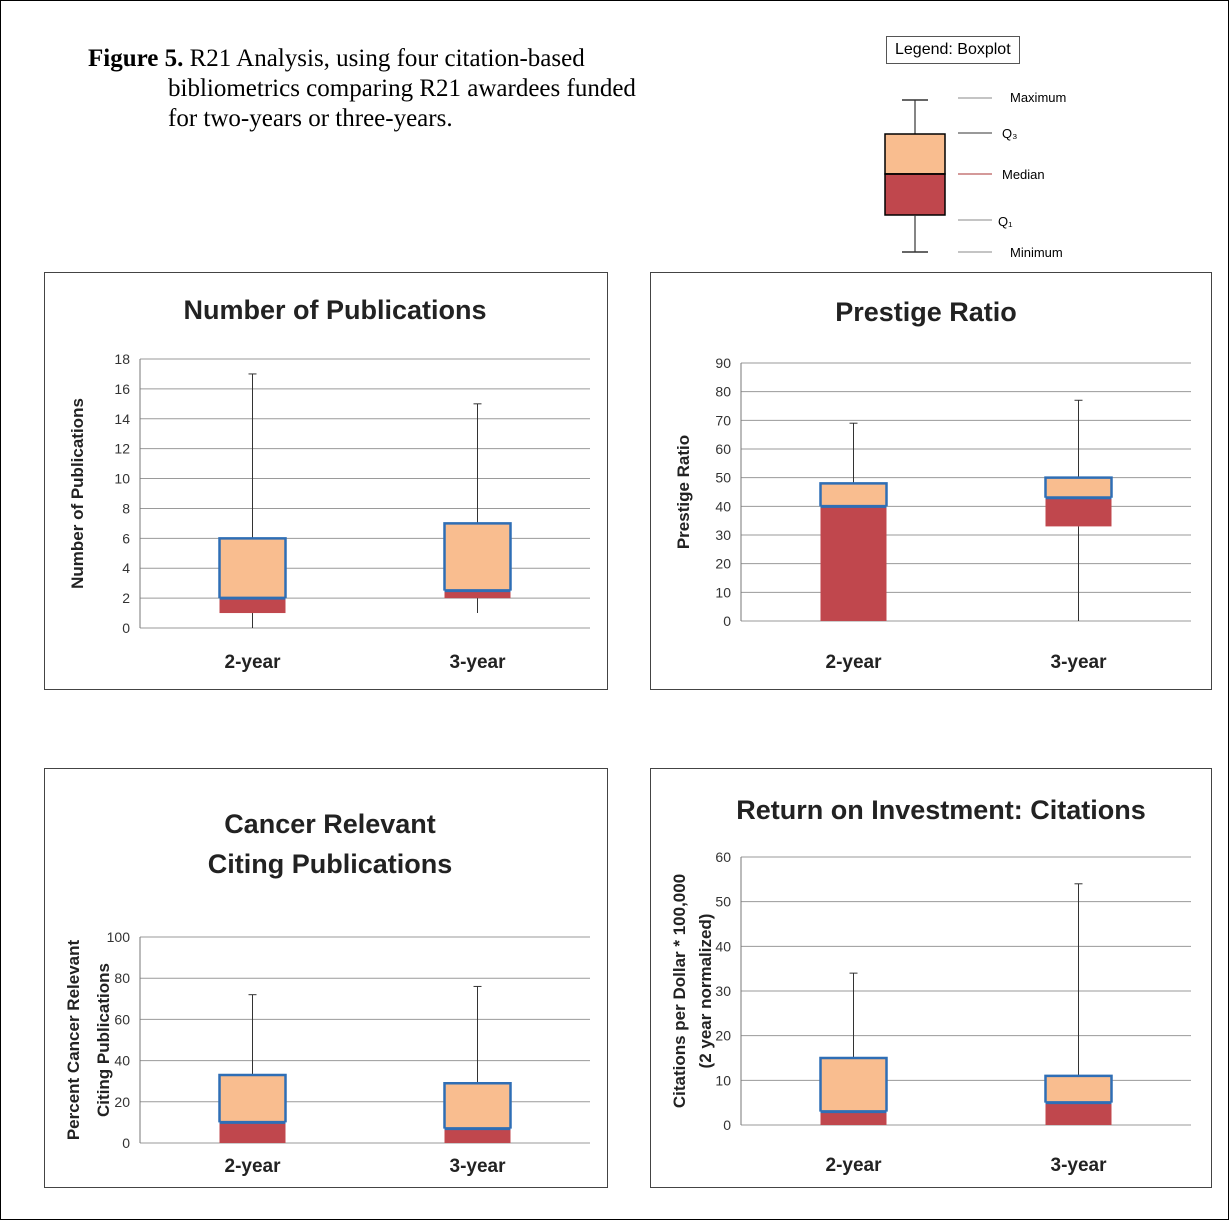 The width and height of the screenshot is (1229, 1220). I want to click on legend-item-q1: Q₁, so click(1005, 221).